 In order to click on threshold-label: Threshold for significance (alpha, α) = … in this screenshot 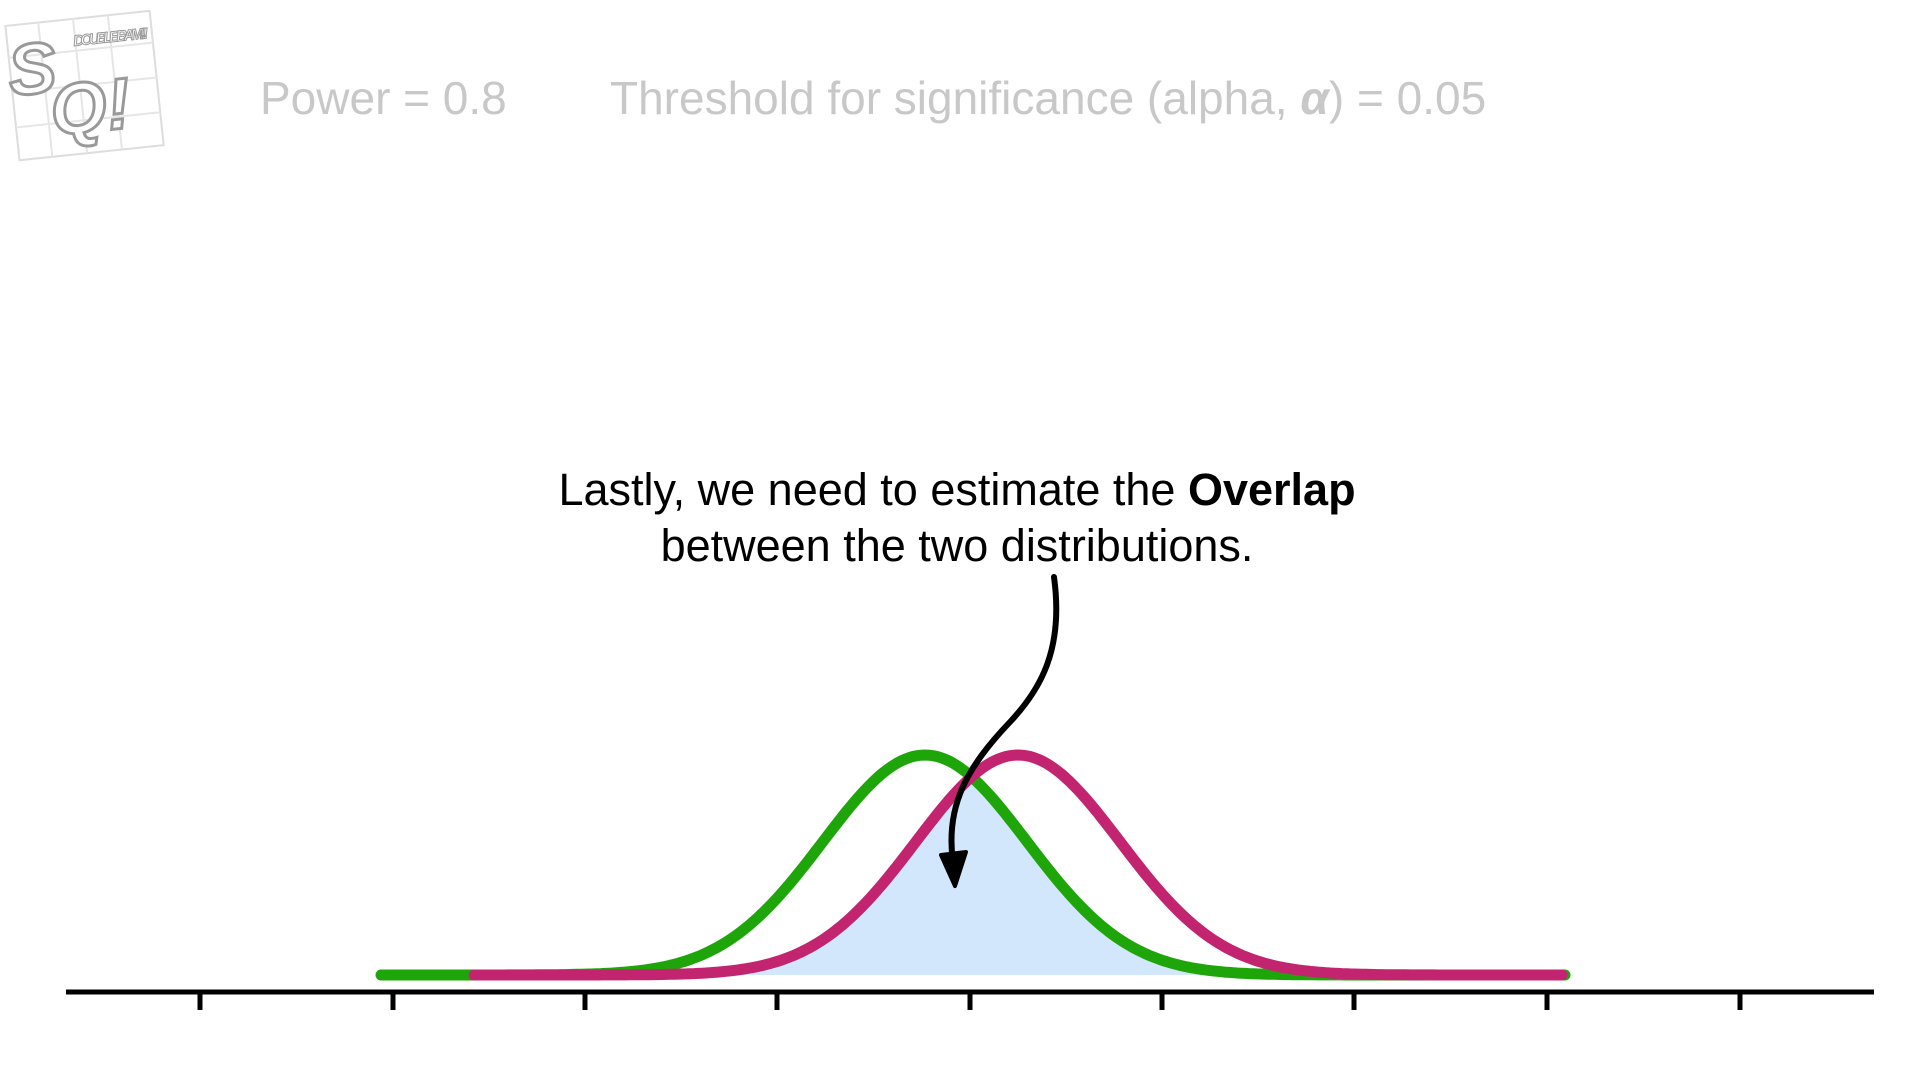, I will do `click(1048, 98)`.